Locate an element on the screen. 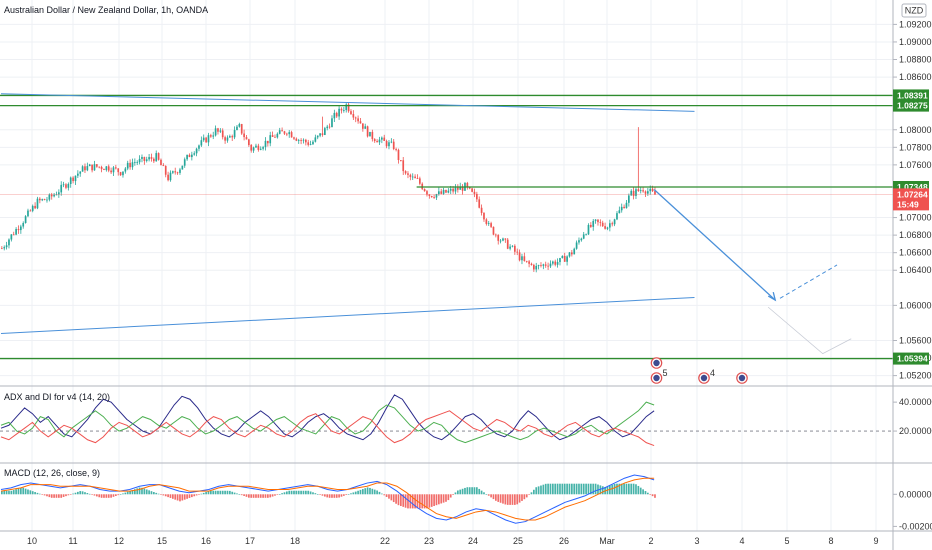 The width and height of the screenshot is (932, 550). macd-pane is located at coordinates (328, 499).